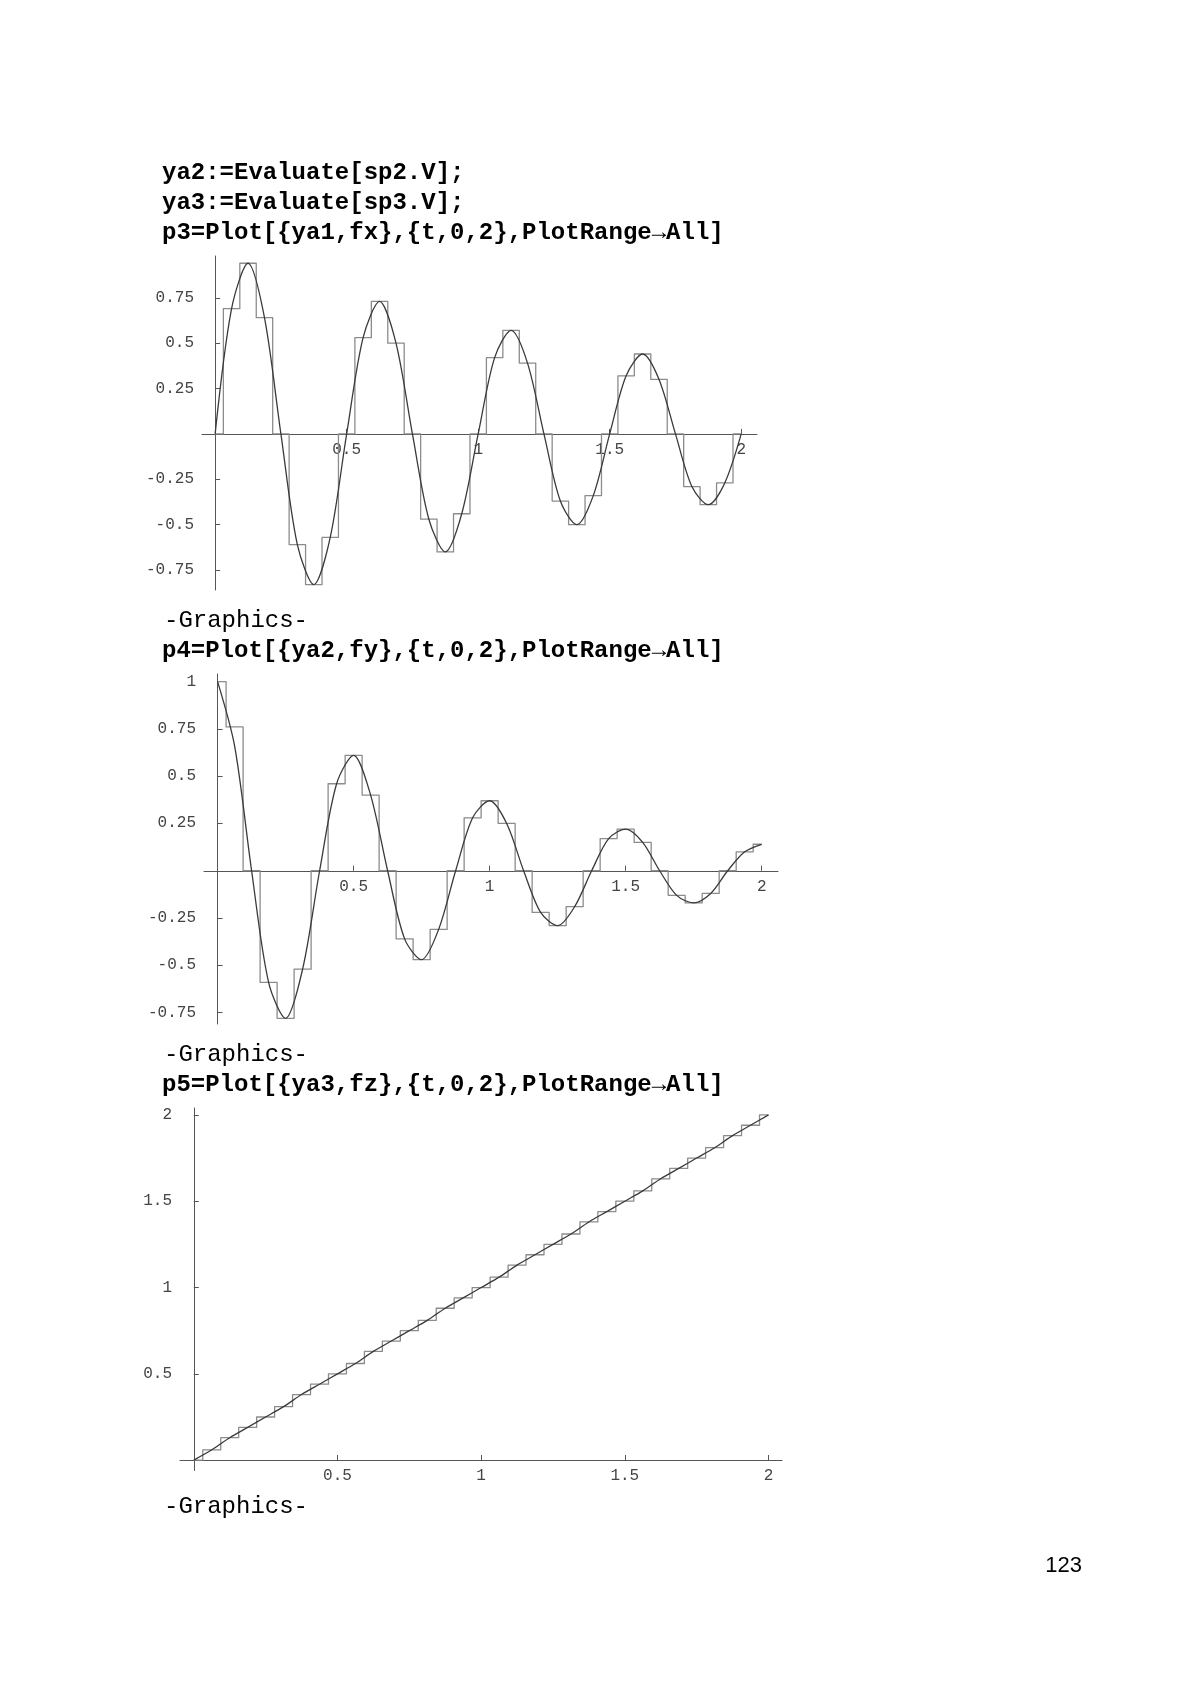 Image resolution: width=1200 pixels, height=1700 pixels. Describe the element at coordinates (1063, 1565) in the screenshot. I see `text: 123` at that location.